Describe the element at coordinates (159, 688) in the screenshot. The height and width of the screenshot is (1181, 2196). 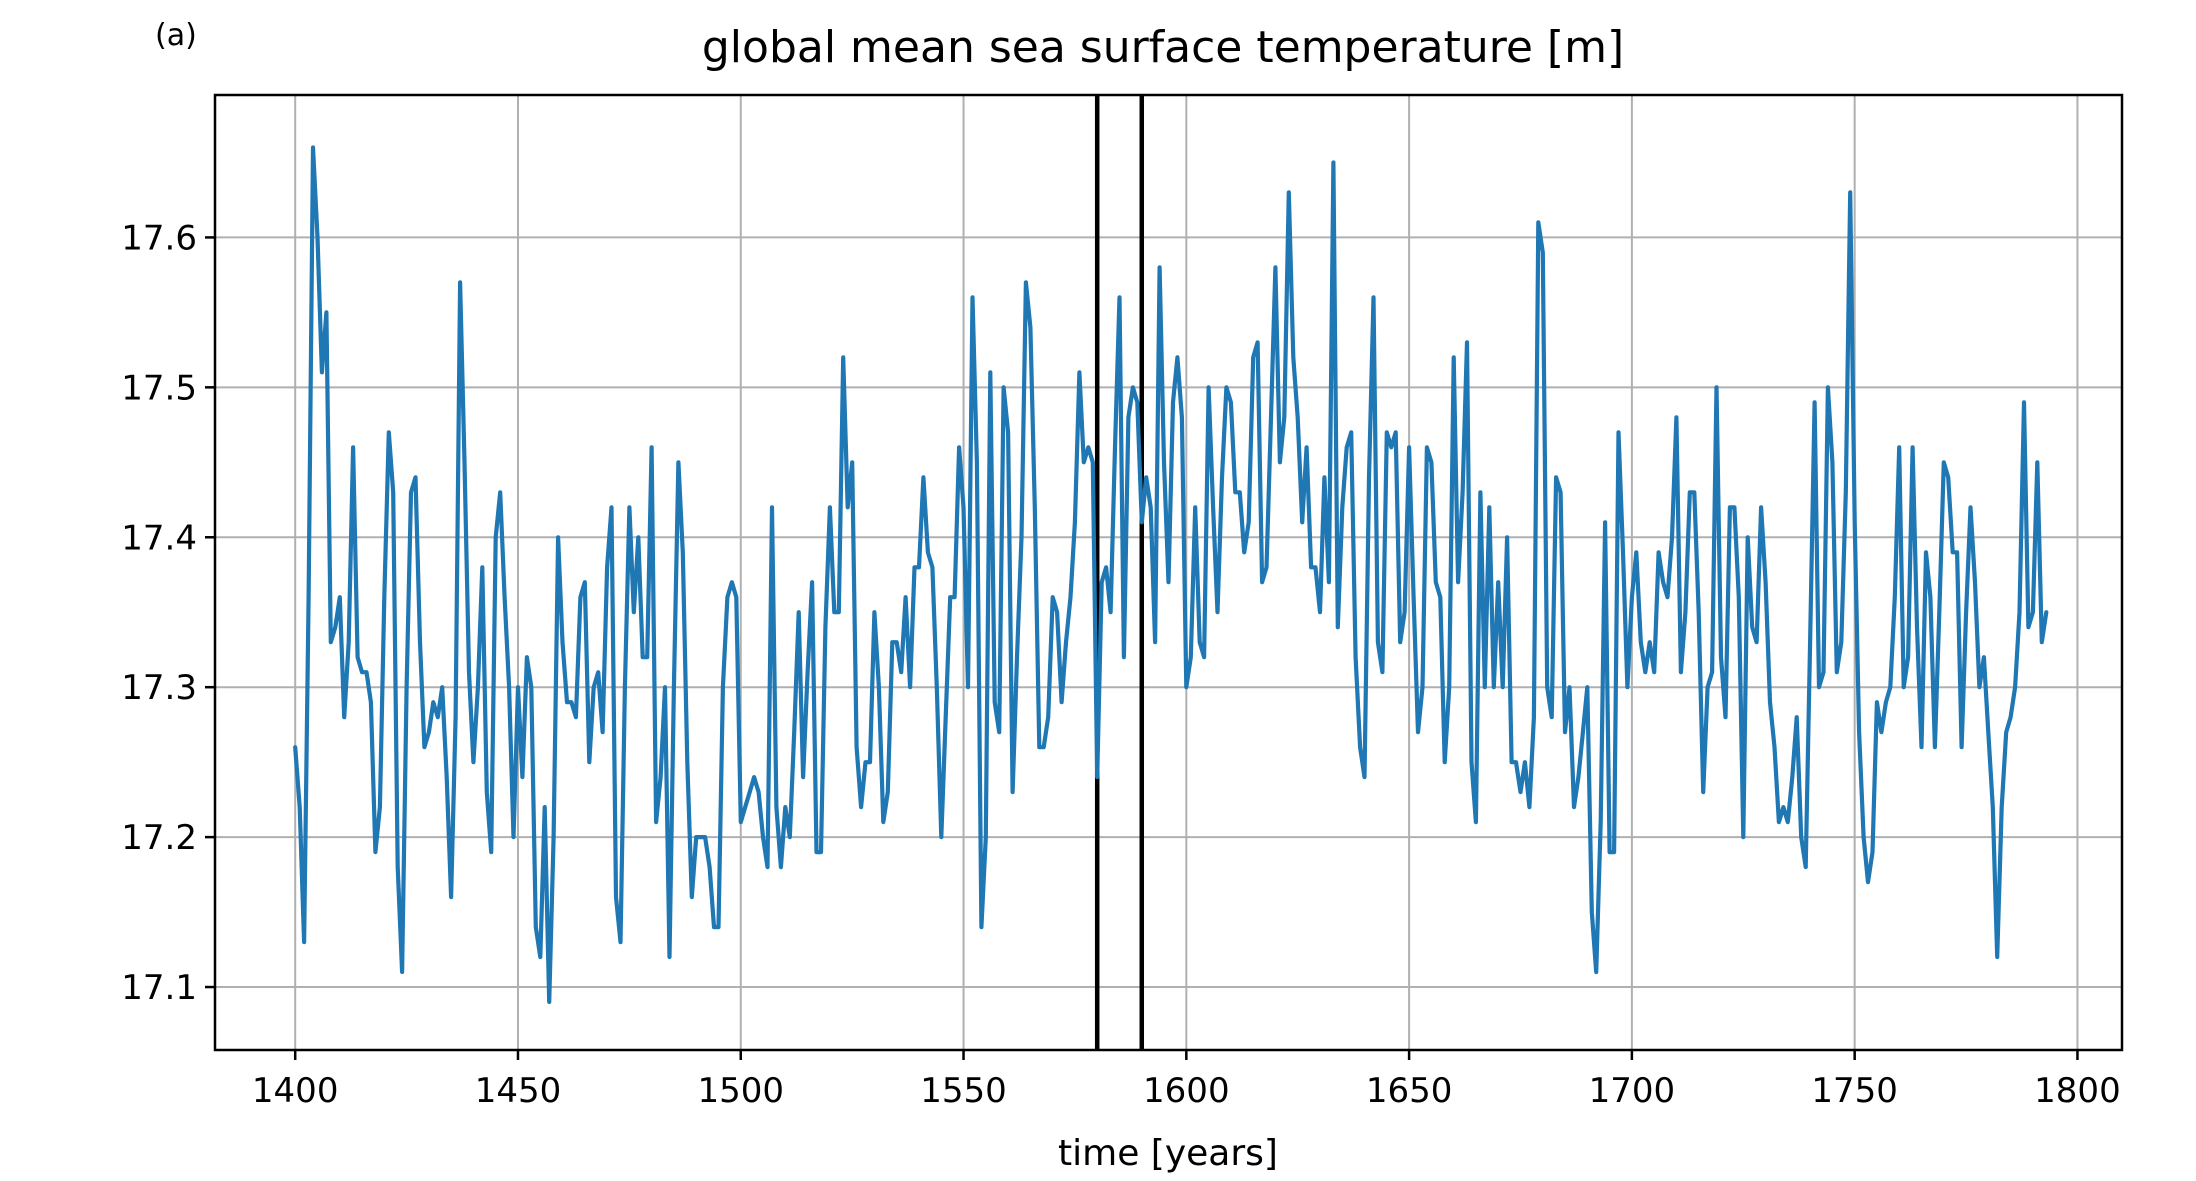
I see `y-tick-label: 17.3` at that location.